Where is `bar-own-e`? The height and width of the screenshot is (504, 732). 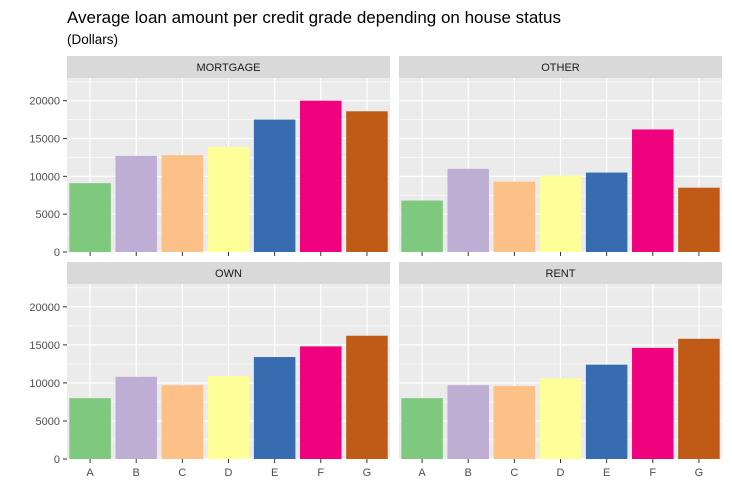
bar-own-e is located at coordinates (274, 408).